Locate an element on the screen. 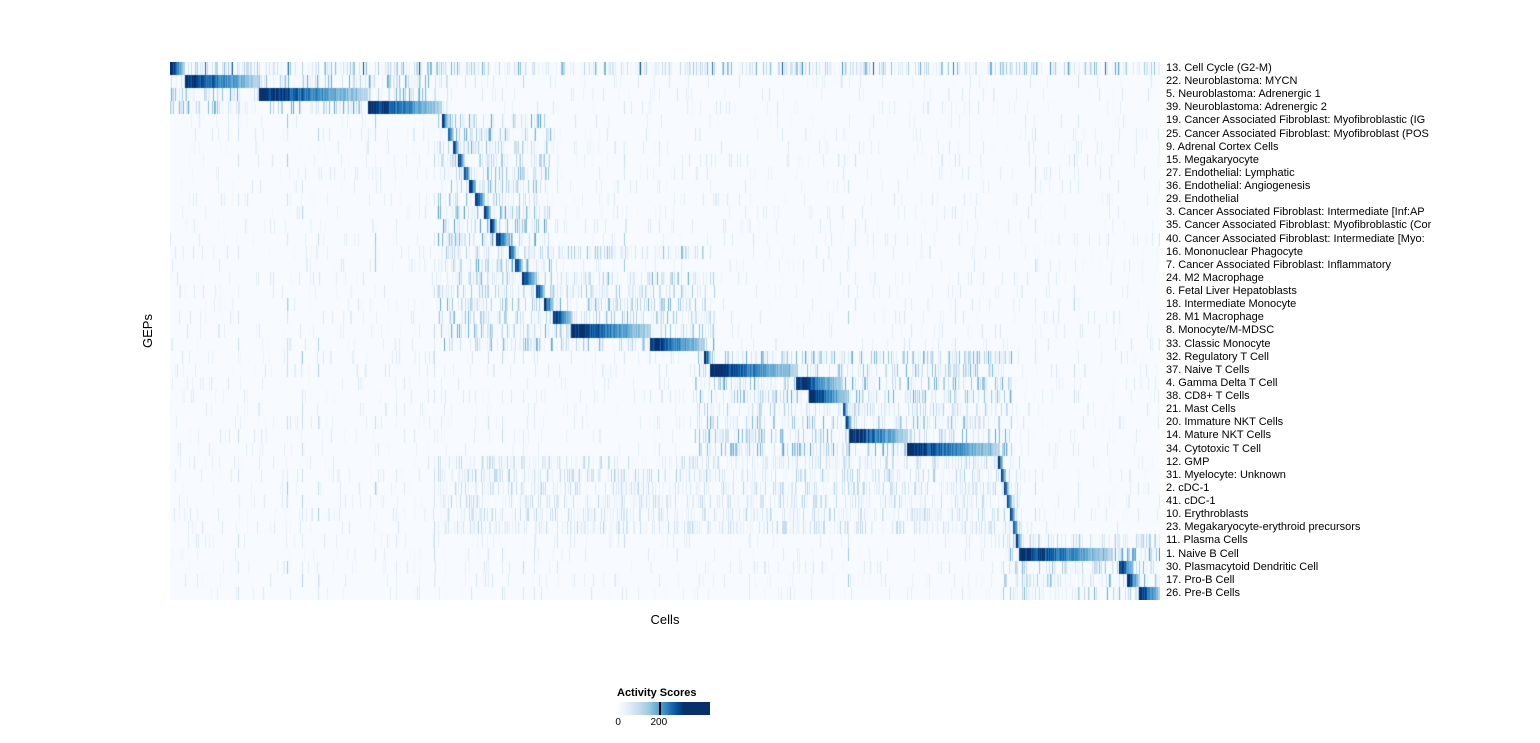 Image resolution: width=1540 pixels, height=743 pixels. colorbar-legend: Activity Scores 0 200 is located at coordinates (676, 709).